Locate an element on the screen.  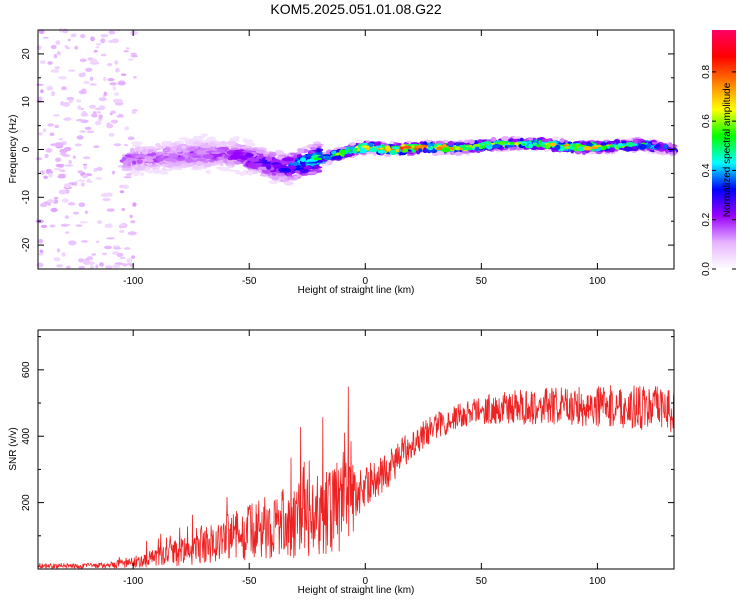
colorbar-tick-label: 0.2 is located at coordinates (706, 219).